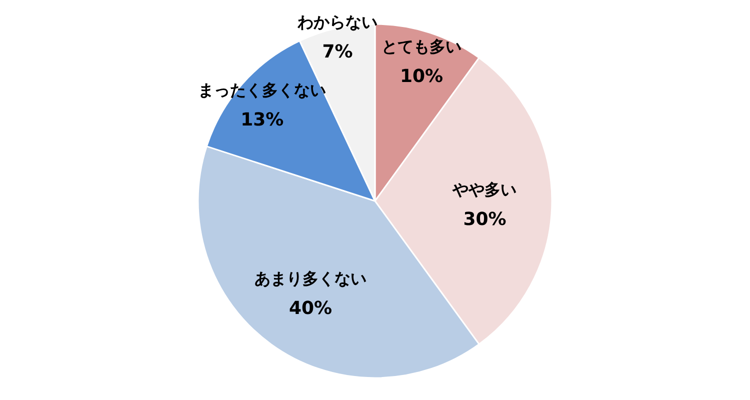 This screenshot has width=750, height=400. What do you see at coordinates (310, 308) in the screenshot?
I see `data-label: 40%` at bounding box center [310, 308].